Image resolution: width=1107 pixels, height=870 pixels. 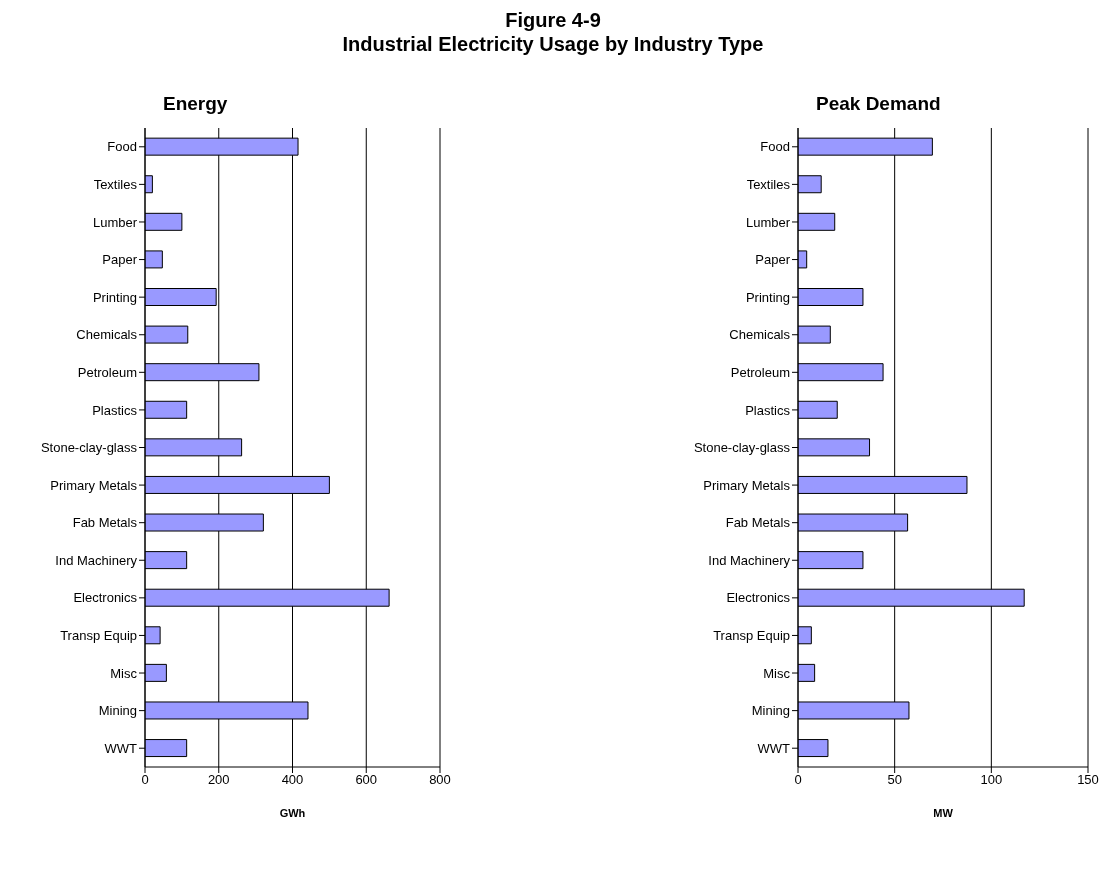 I want to click on x-tick-label: 600, so click(x=366, y=780).